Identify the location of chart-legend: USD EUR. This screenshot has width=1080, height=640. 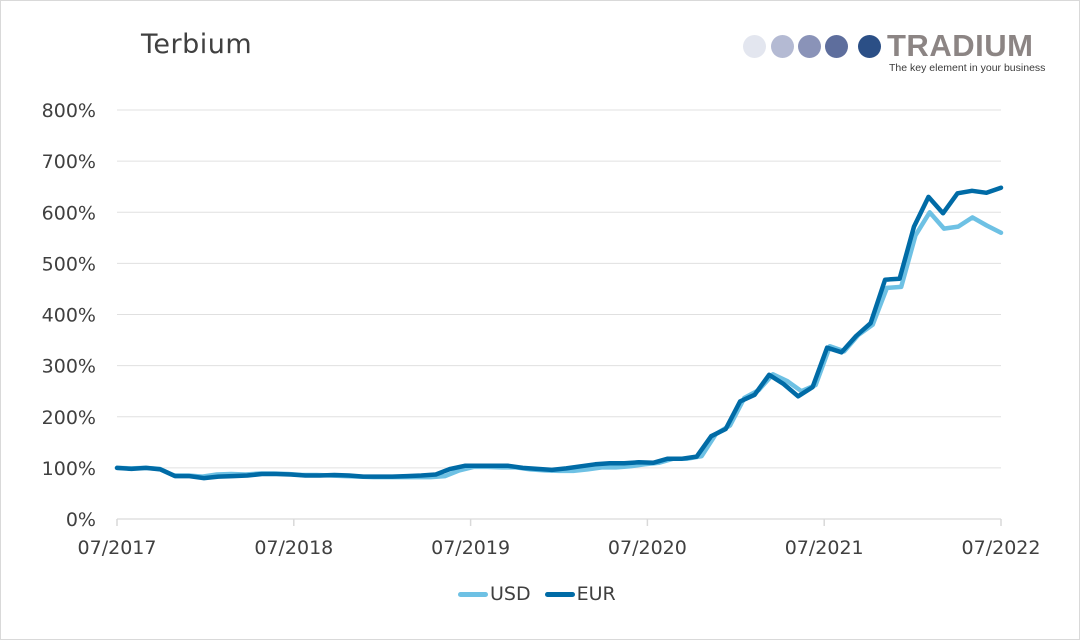
(544, 594).